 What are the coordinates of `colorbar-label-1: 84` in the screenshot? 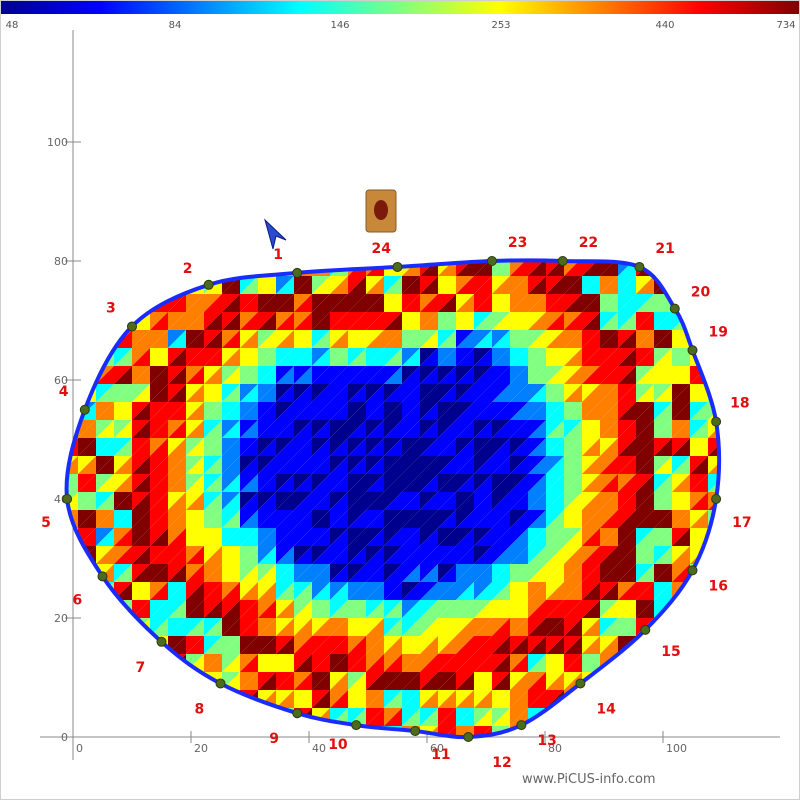 It's located at (175, 25).